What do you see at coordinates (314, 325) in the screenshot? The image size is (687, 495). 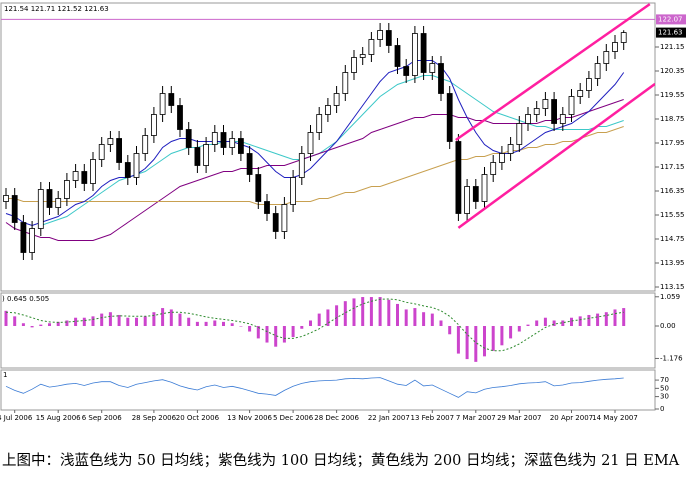 I see `macd-signal-line` at bounding box center [314, 325].